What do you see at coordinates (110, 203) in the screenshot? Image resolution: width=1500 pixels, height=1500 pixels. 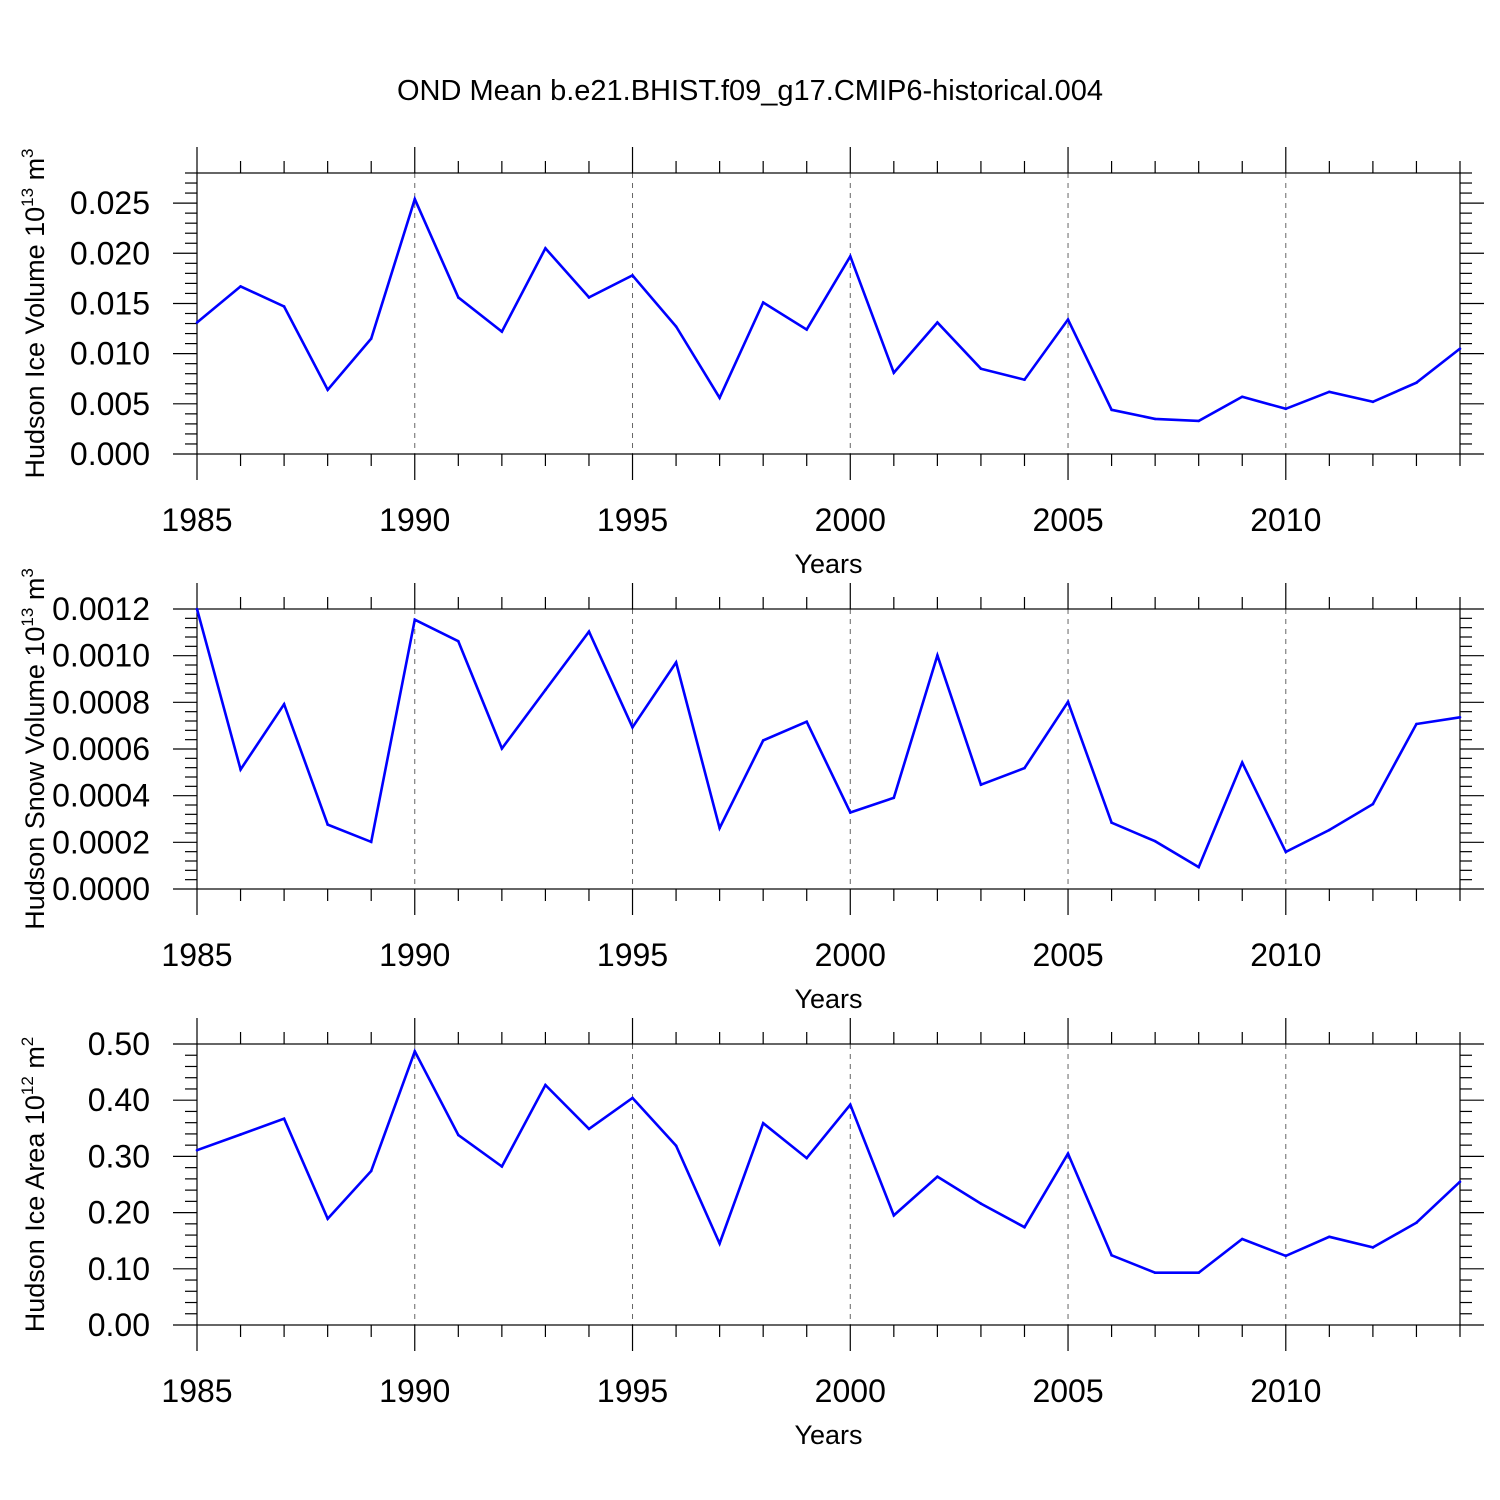 I see `y-tick-label: 0.025` at bounding box center [110, 203].